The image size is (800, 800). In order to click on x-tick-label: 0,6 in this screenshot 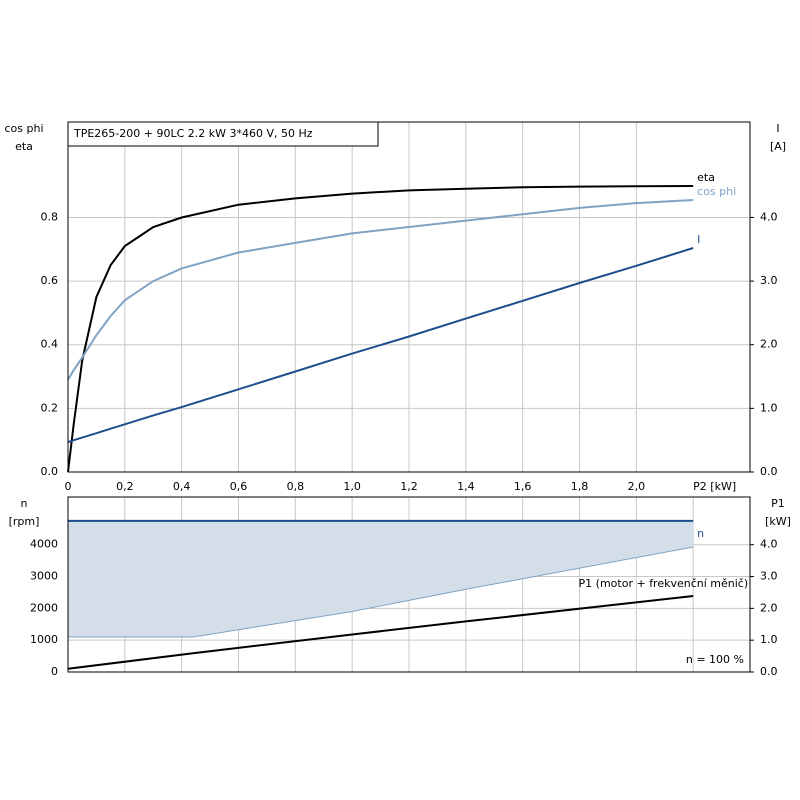, I will do `click(239, 486)`.